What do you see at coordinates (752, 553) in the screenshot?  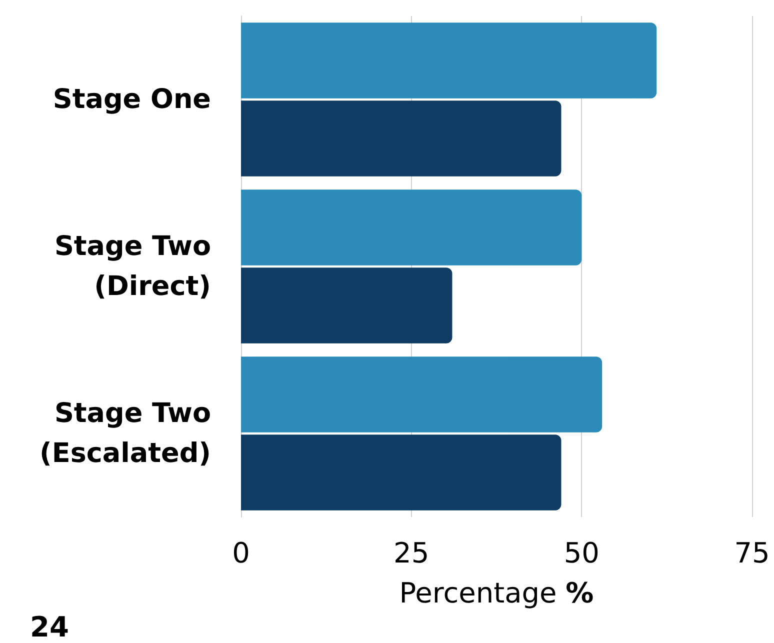 I see `x-tick-label: 75` at bounding box center [752, 553].